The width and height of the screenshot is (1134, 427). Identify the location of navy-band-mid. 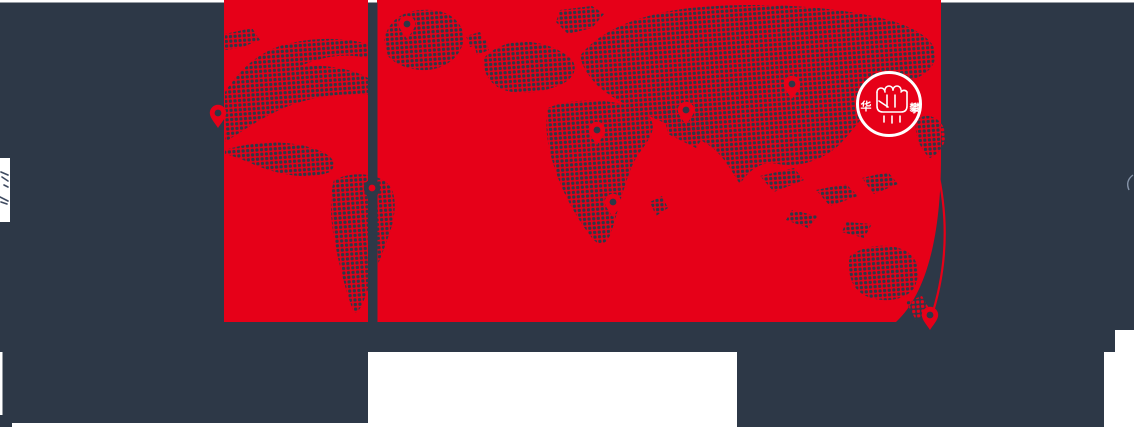
(557, 341).